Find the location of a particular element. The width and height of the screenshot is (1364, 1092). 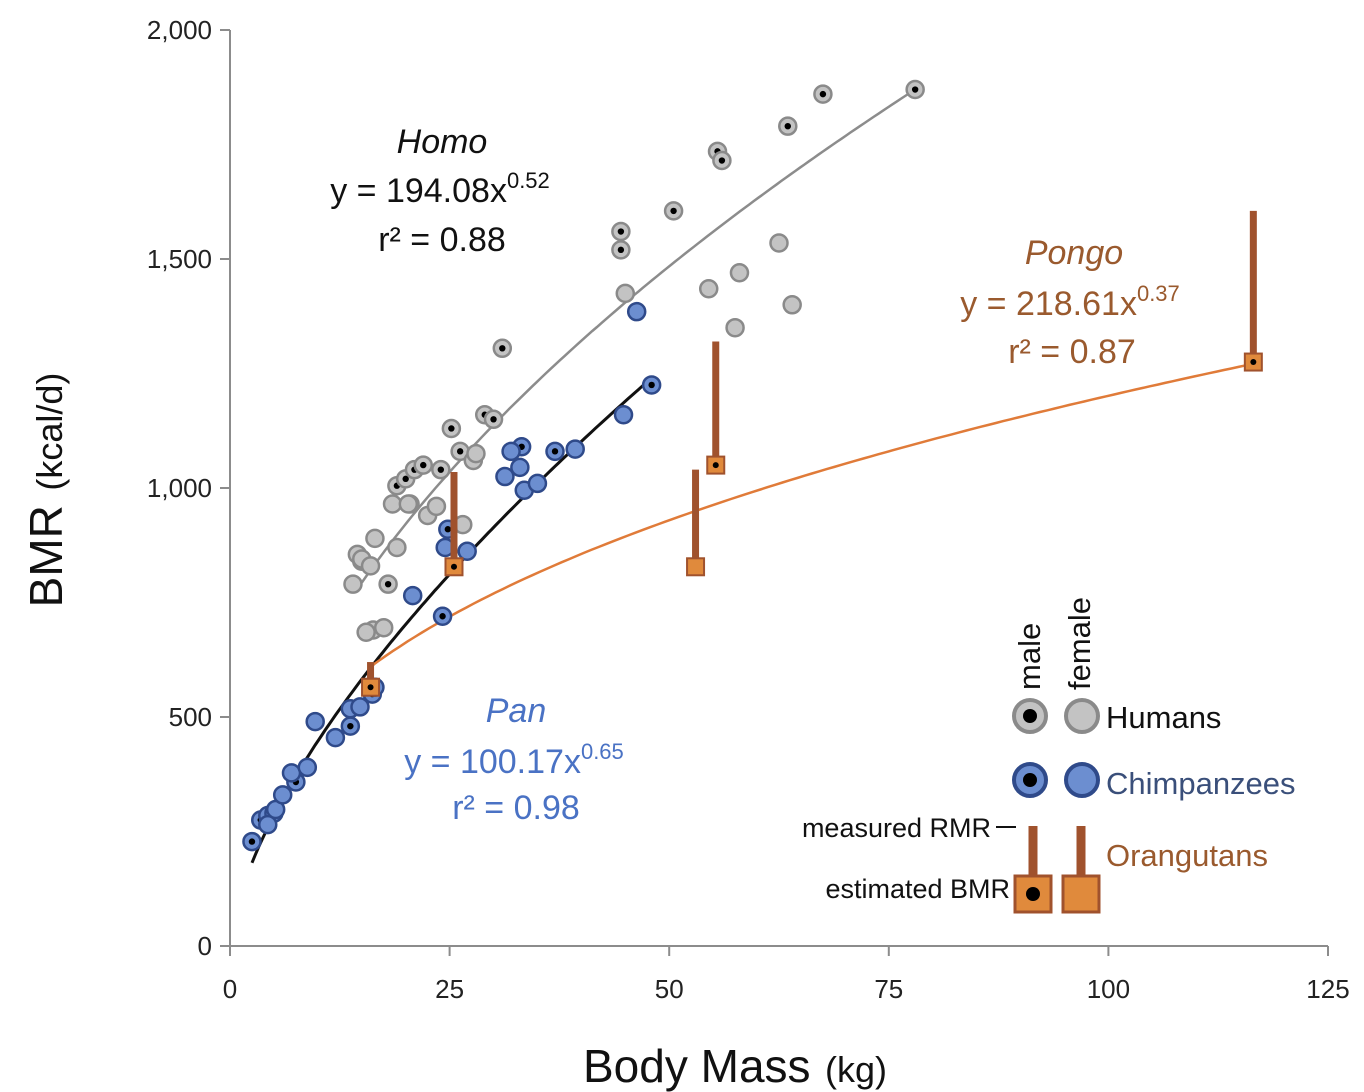

pan-equation: y = 100.17x0.65 is located at coordinates (514, 760).